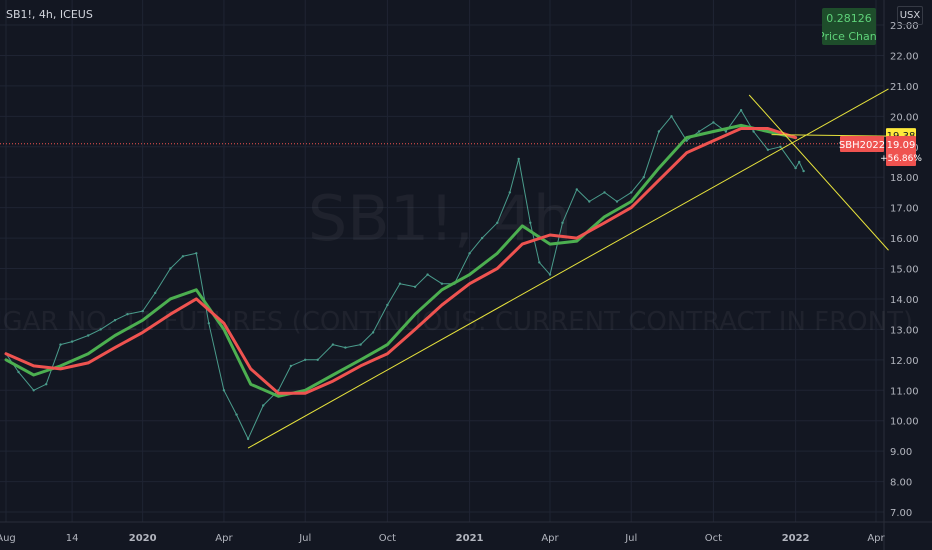  Describe the element at coordinates (8, 538) in the screenshot. I see `x-tick-label: Aug` at that location.